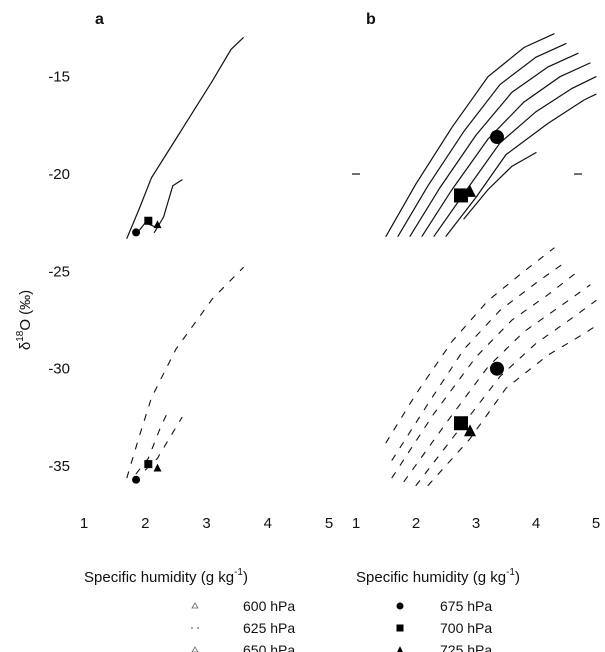  Describe the element at coordinates (510, 572) in the screenshot. I see `x-axis-title-b-sup: -1` at that location.